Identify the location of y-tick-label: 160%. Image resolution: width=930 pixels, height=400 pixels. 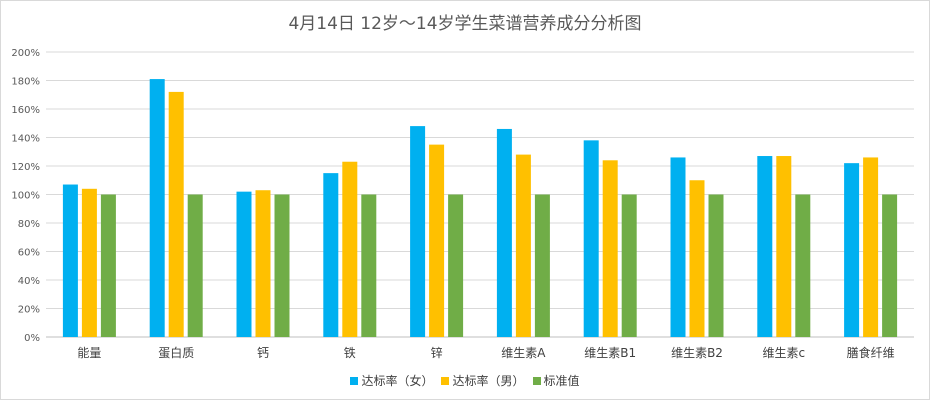
(25, 110).